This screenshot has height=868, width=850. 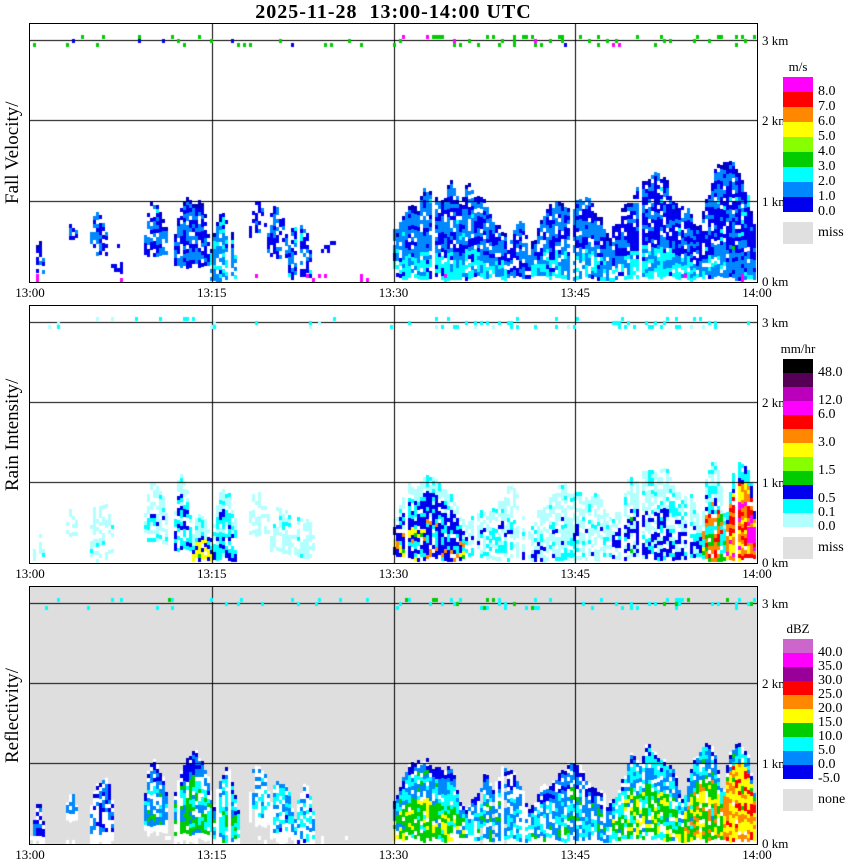 I want to click on figure-title: 2025-11-28 13:00-14:00 UTC, so click(x=393, y=12).